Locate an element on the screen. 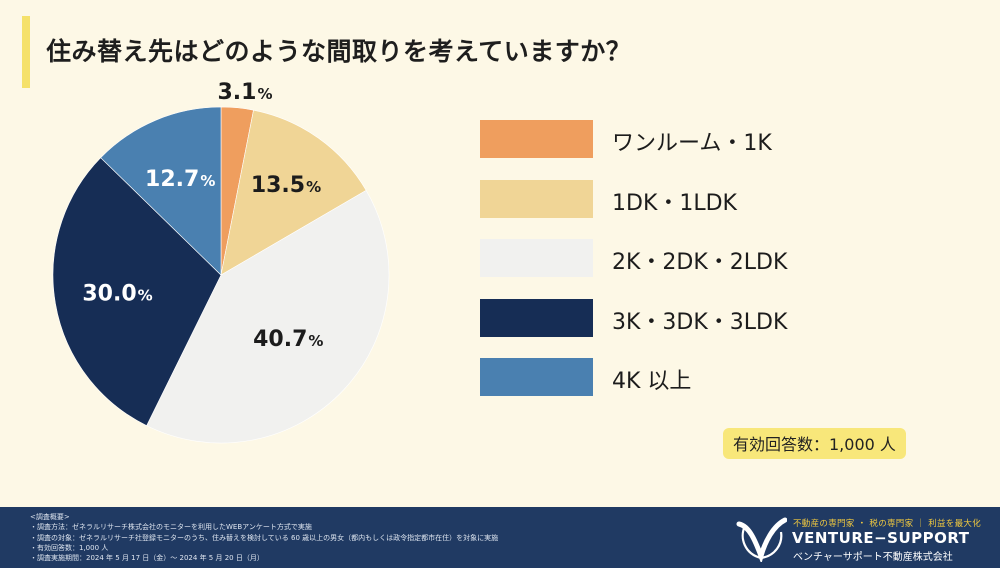 Image resolution: width=1000 pixels, height=568 pixels. pie-value-label: 30.0% is located at coordinates (117, 294).